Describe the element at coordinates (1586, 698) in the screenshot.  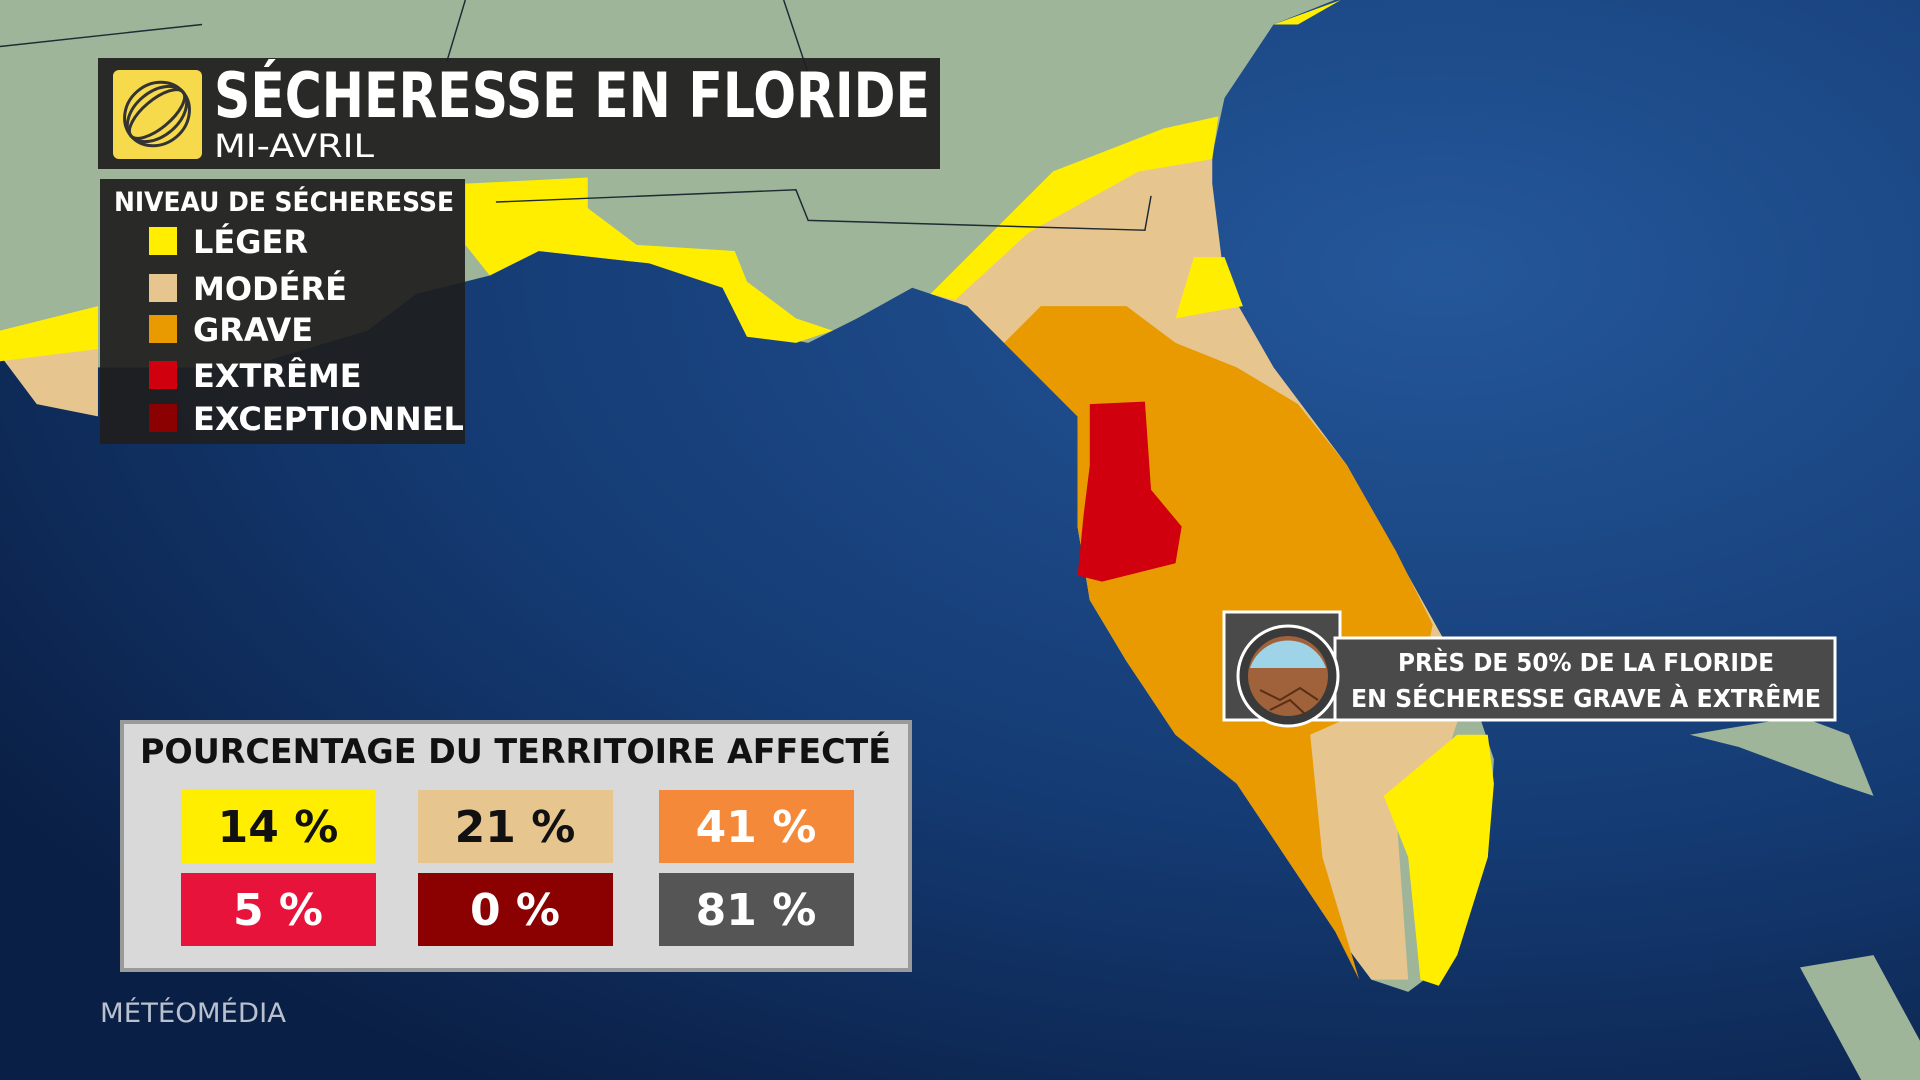
I see `callout-line: EN SÉCHERESSE GRAVE À EXTRÊME` at that location.